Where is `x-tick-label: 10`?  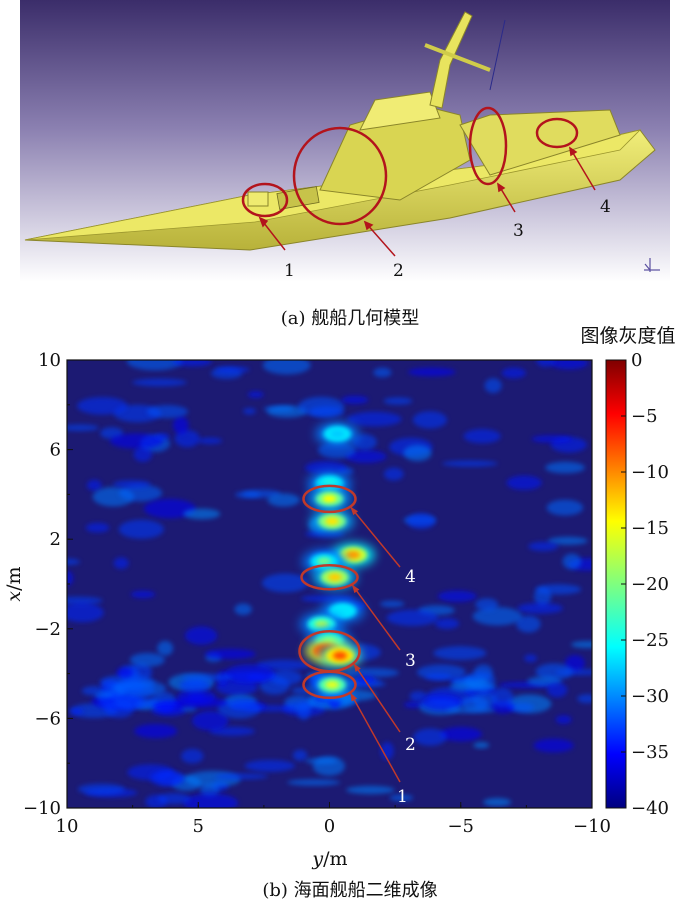
x-tick-label: 10 is located at coordinates (67, 826).